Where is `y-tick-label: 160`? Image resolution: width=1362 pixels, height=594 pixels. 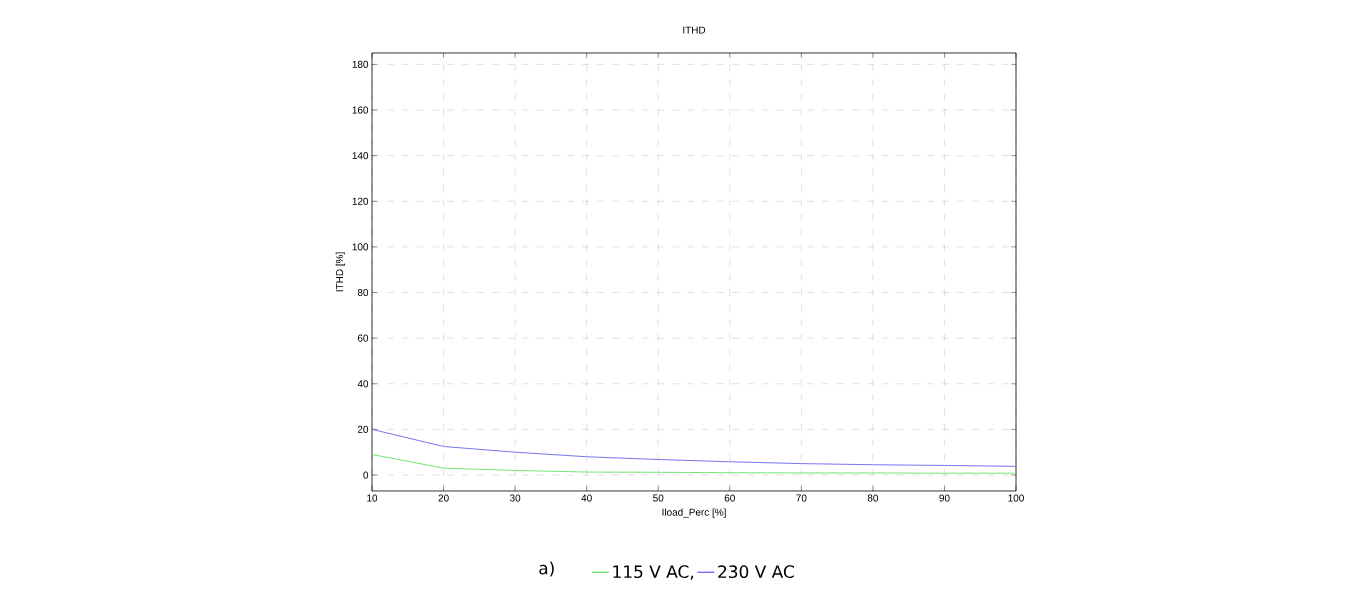
y-tick-label: 160 is located at coordinates (360, 110).